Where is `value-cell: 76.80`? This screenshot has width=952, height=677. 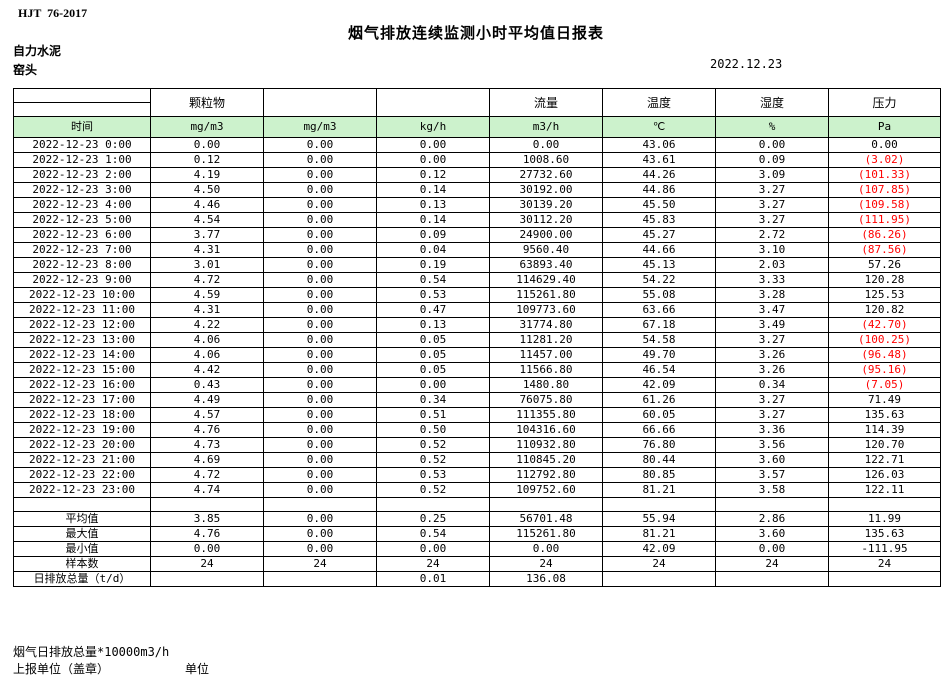
value-cell: 76.80 is located at coordinates (659, 445).